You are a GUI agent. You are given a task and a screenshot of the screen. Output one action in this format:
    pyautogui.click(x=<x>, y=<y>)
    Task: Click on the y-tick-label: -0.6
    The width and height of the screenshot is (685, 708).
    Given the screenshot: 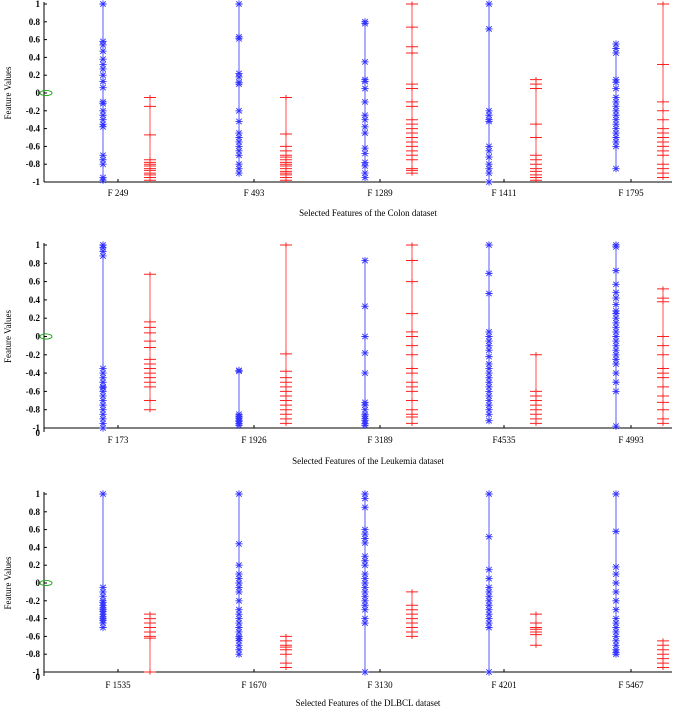 What is the action you would take?
    pyautogui.click(x=33, y=146)
    